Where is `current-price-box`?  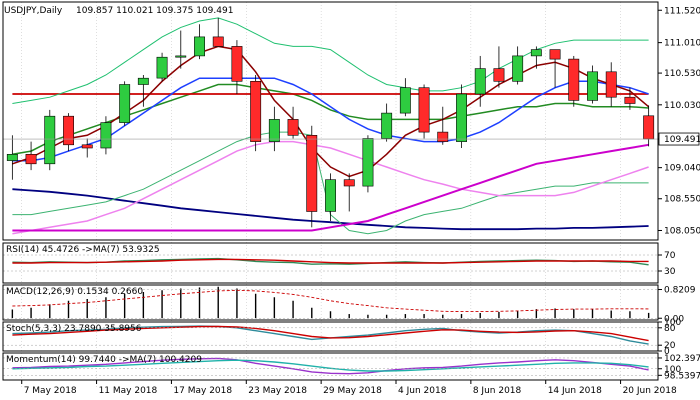
current-price-box is located at coordinates (679, 139).